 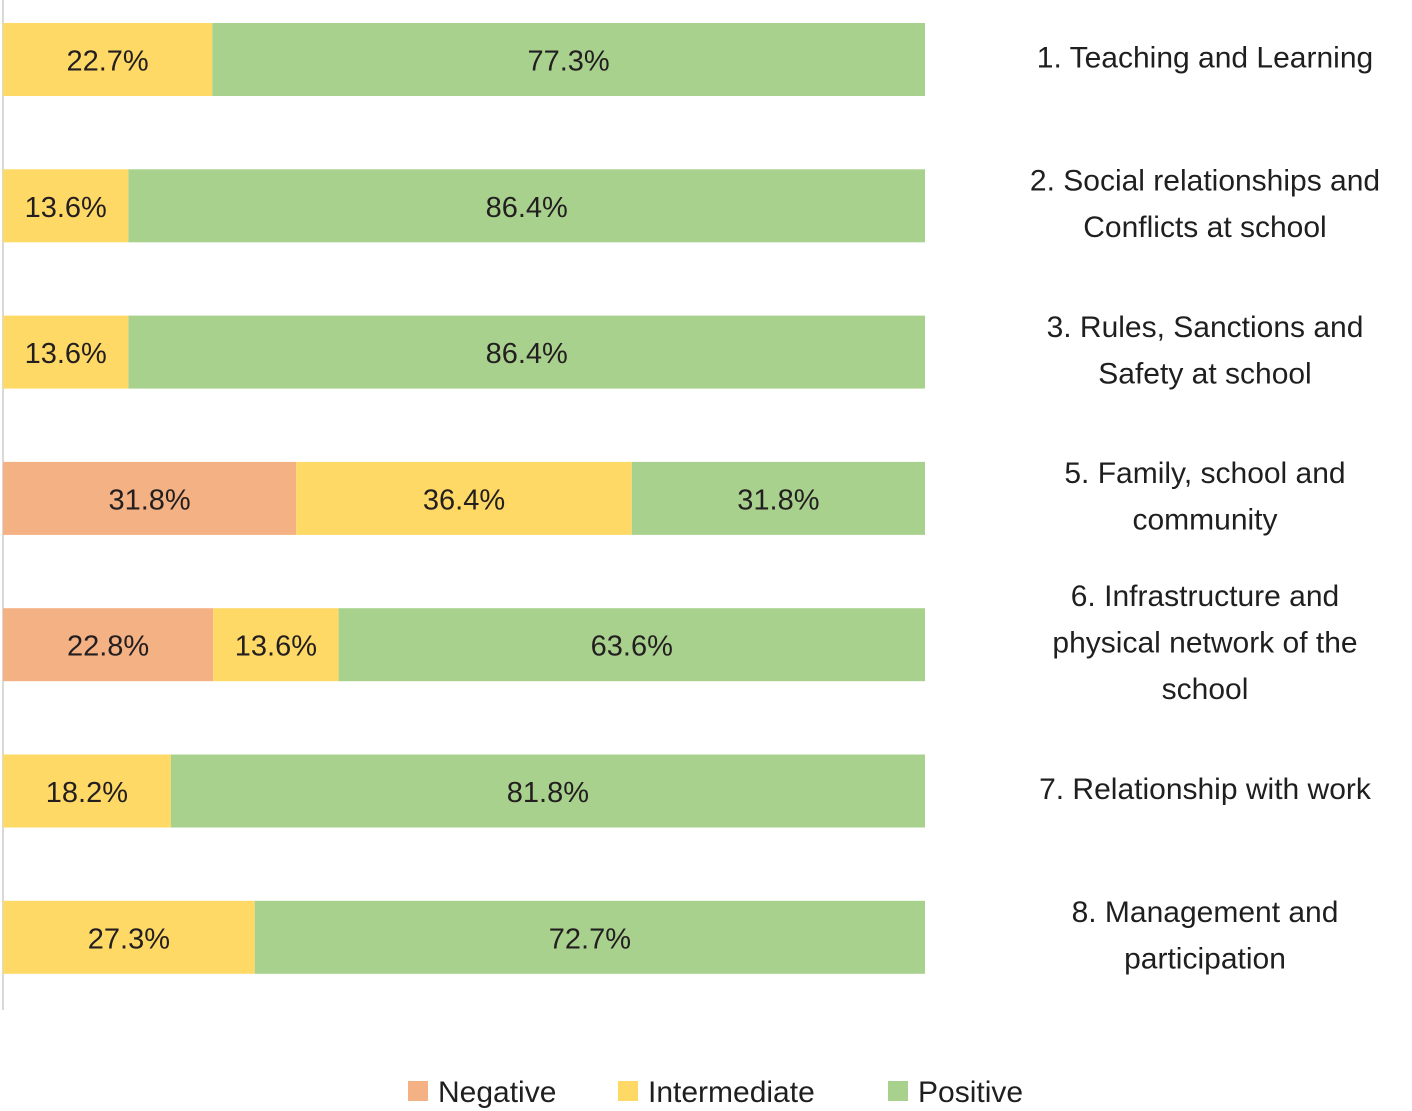 I want to click on value-label-intermediate-7: 27.3%, so click(x=129, y=939).